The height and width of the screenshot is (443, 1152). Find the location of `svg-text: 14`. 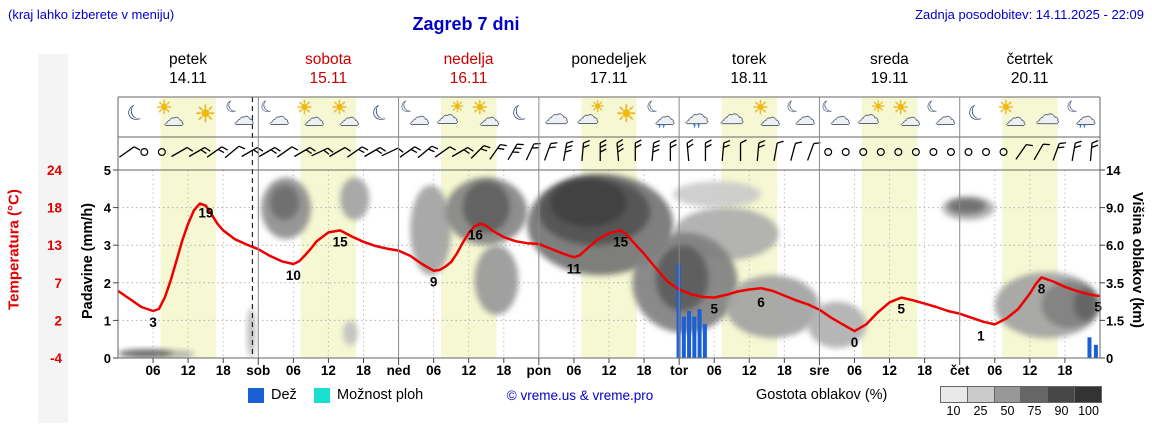

svg-text: 14 is located at coordinates (1113, 170).